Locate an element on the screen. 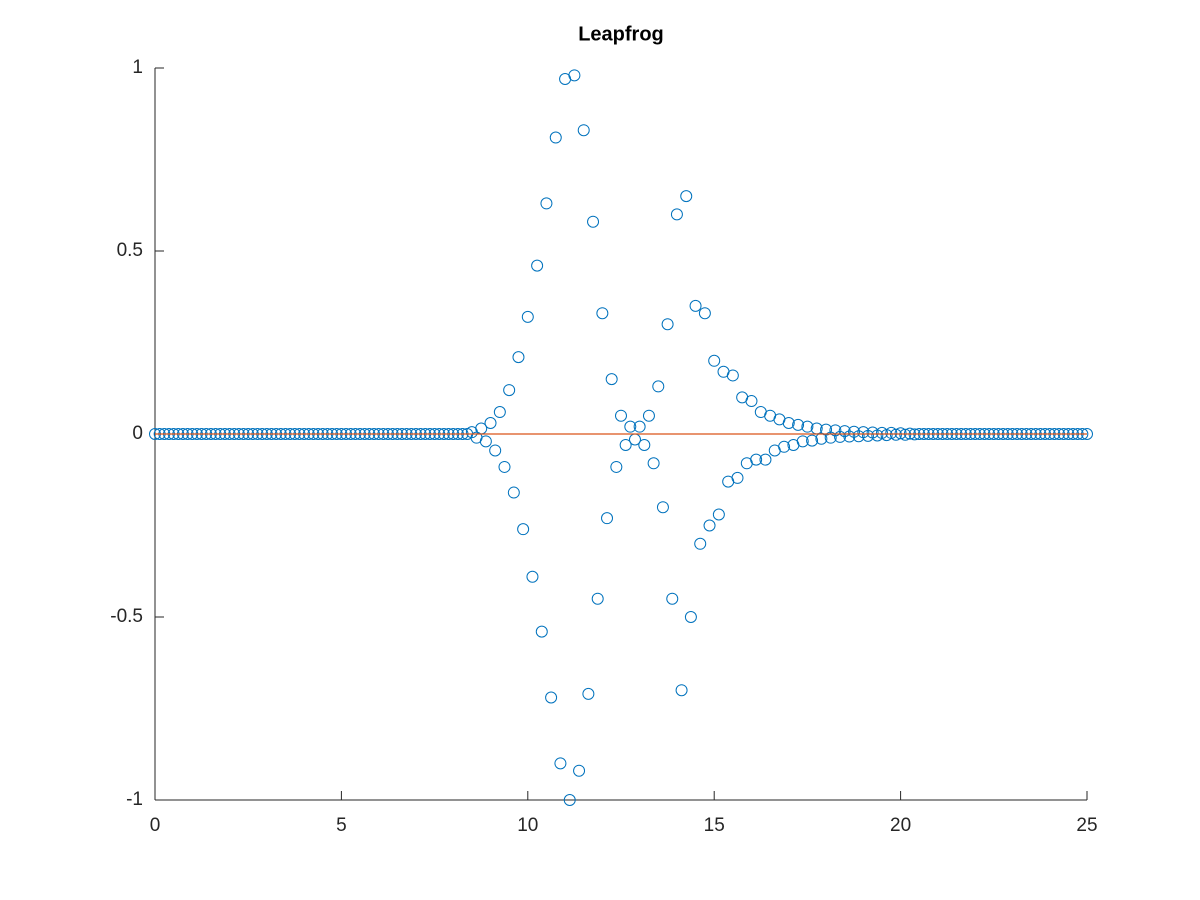  x-tick-label: 20 is located at coordinates (900, 825).